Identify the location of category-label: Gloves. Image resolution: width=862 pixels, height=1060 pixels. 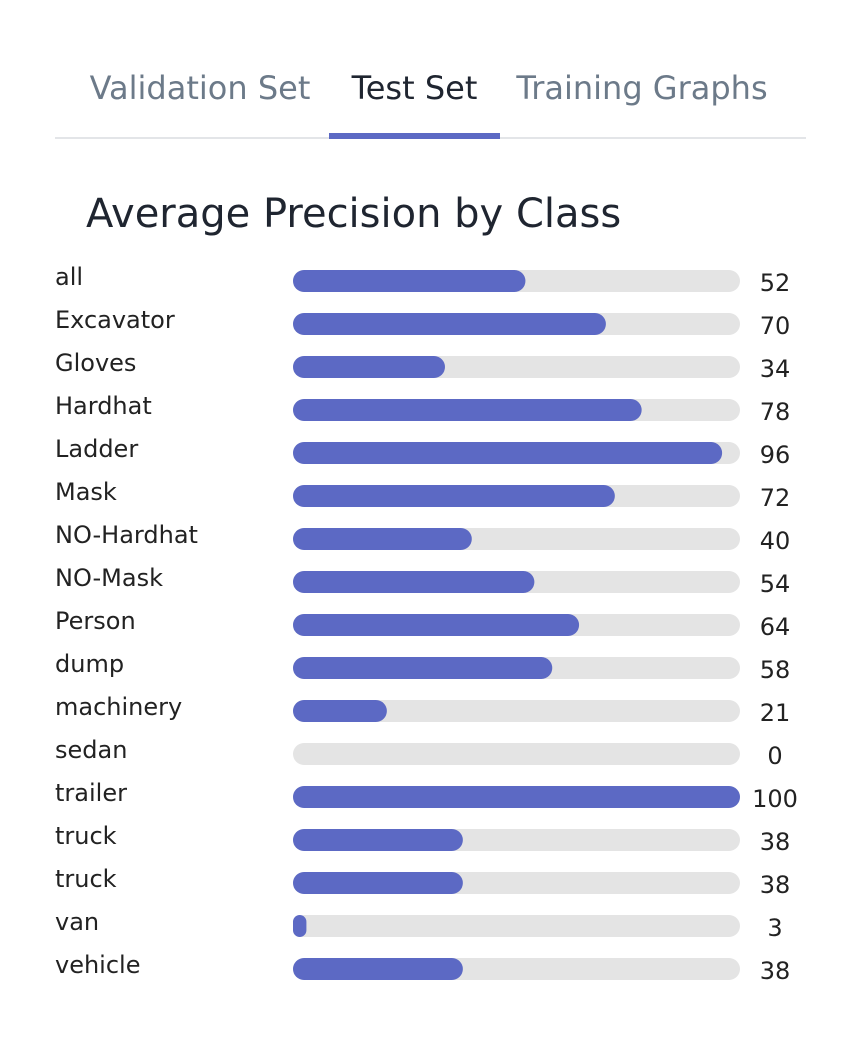
(95, 363).